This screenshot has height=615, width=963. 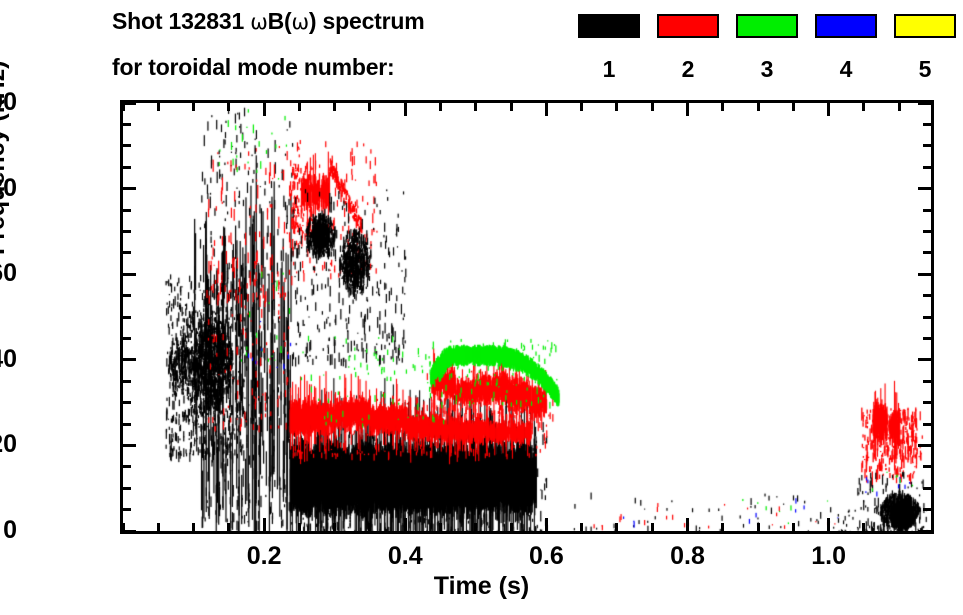 What do you see at coordinates (299, 107) in the screenshot?
I see `x-tick-top-0.25` at bounding box center [299, 107].